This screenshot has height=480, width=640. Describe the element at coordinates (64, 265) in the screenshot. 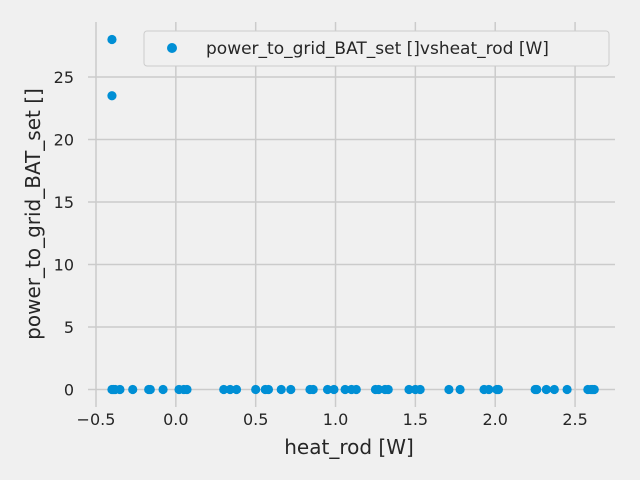

I see `y-tick-label: 10` at that location.